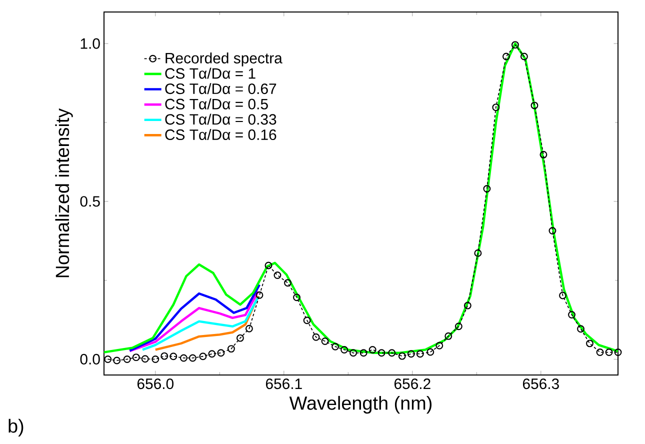  Describe the element at coordinates (540, 384) in the screenshot. I see `x-tick-label: 656.3` at that location.